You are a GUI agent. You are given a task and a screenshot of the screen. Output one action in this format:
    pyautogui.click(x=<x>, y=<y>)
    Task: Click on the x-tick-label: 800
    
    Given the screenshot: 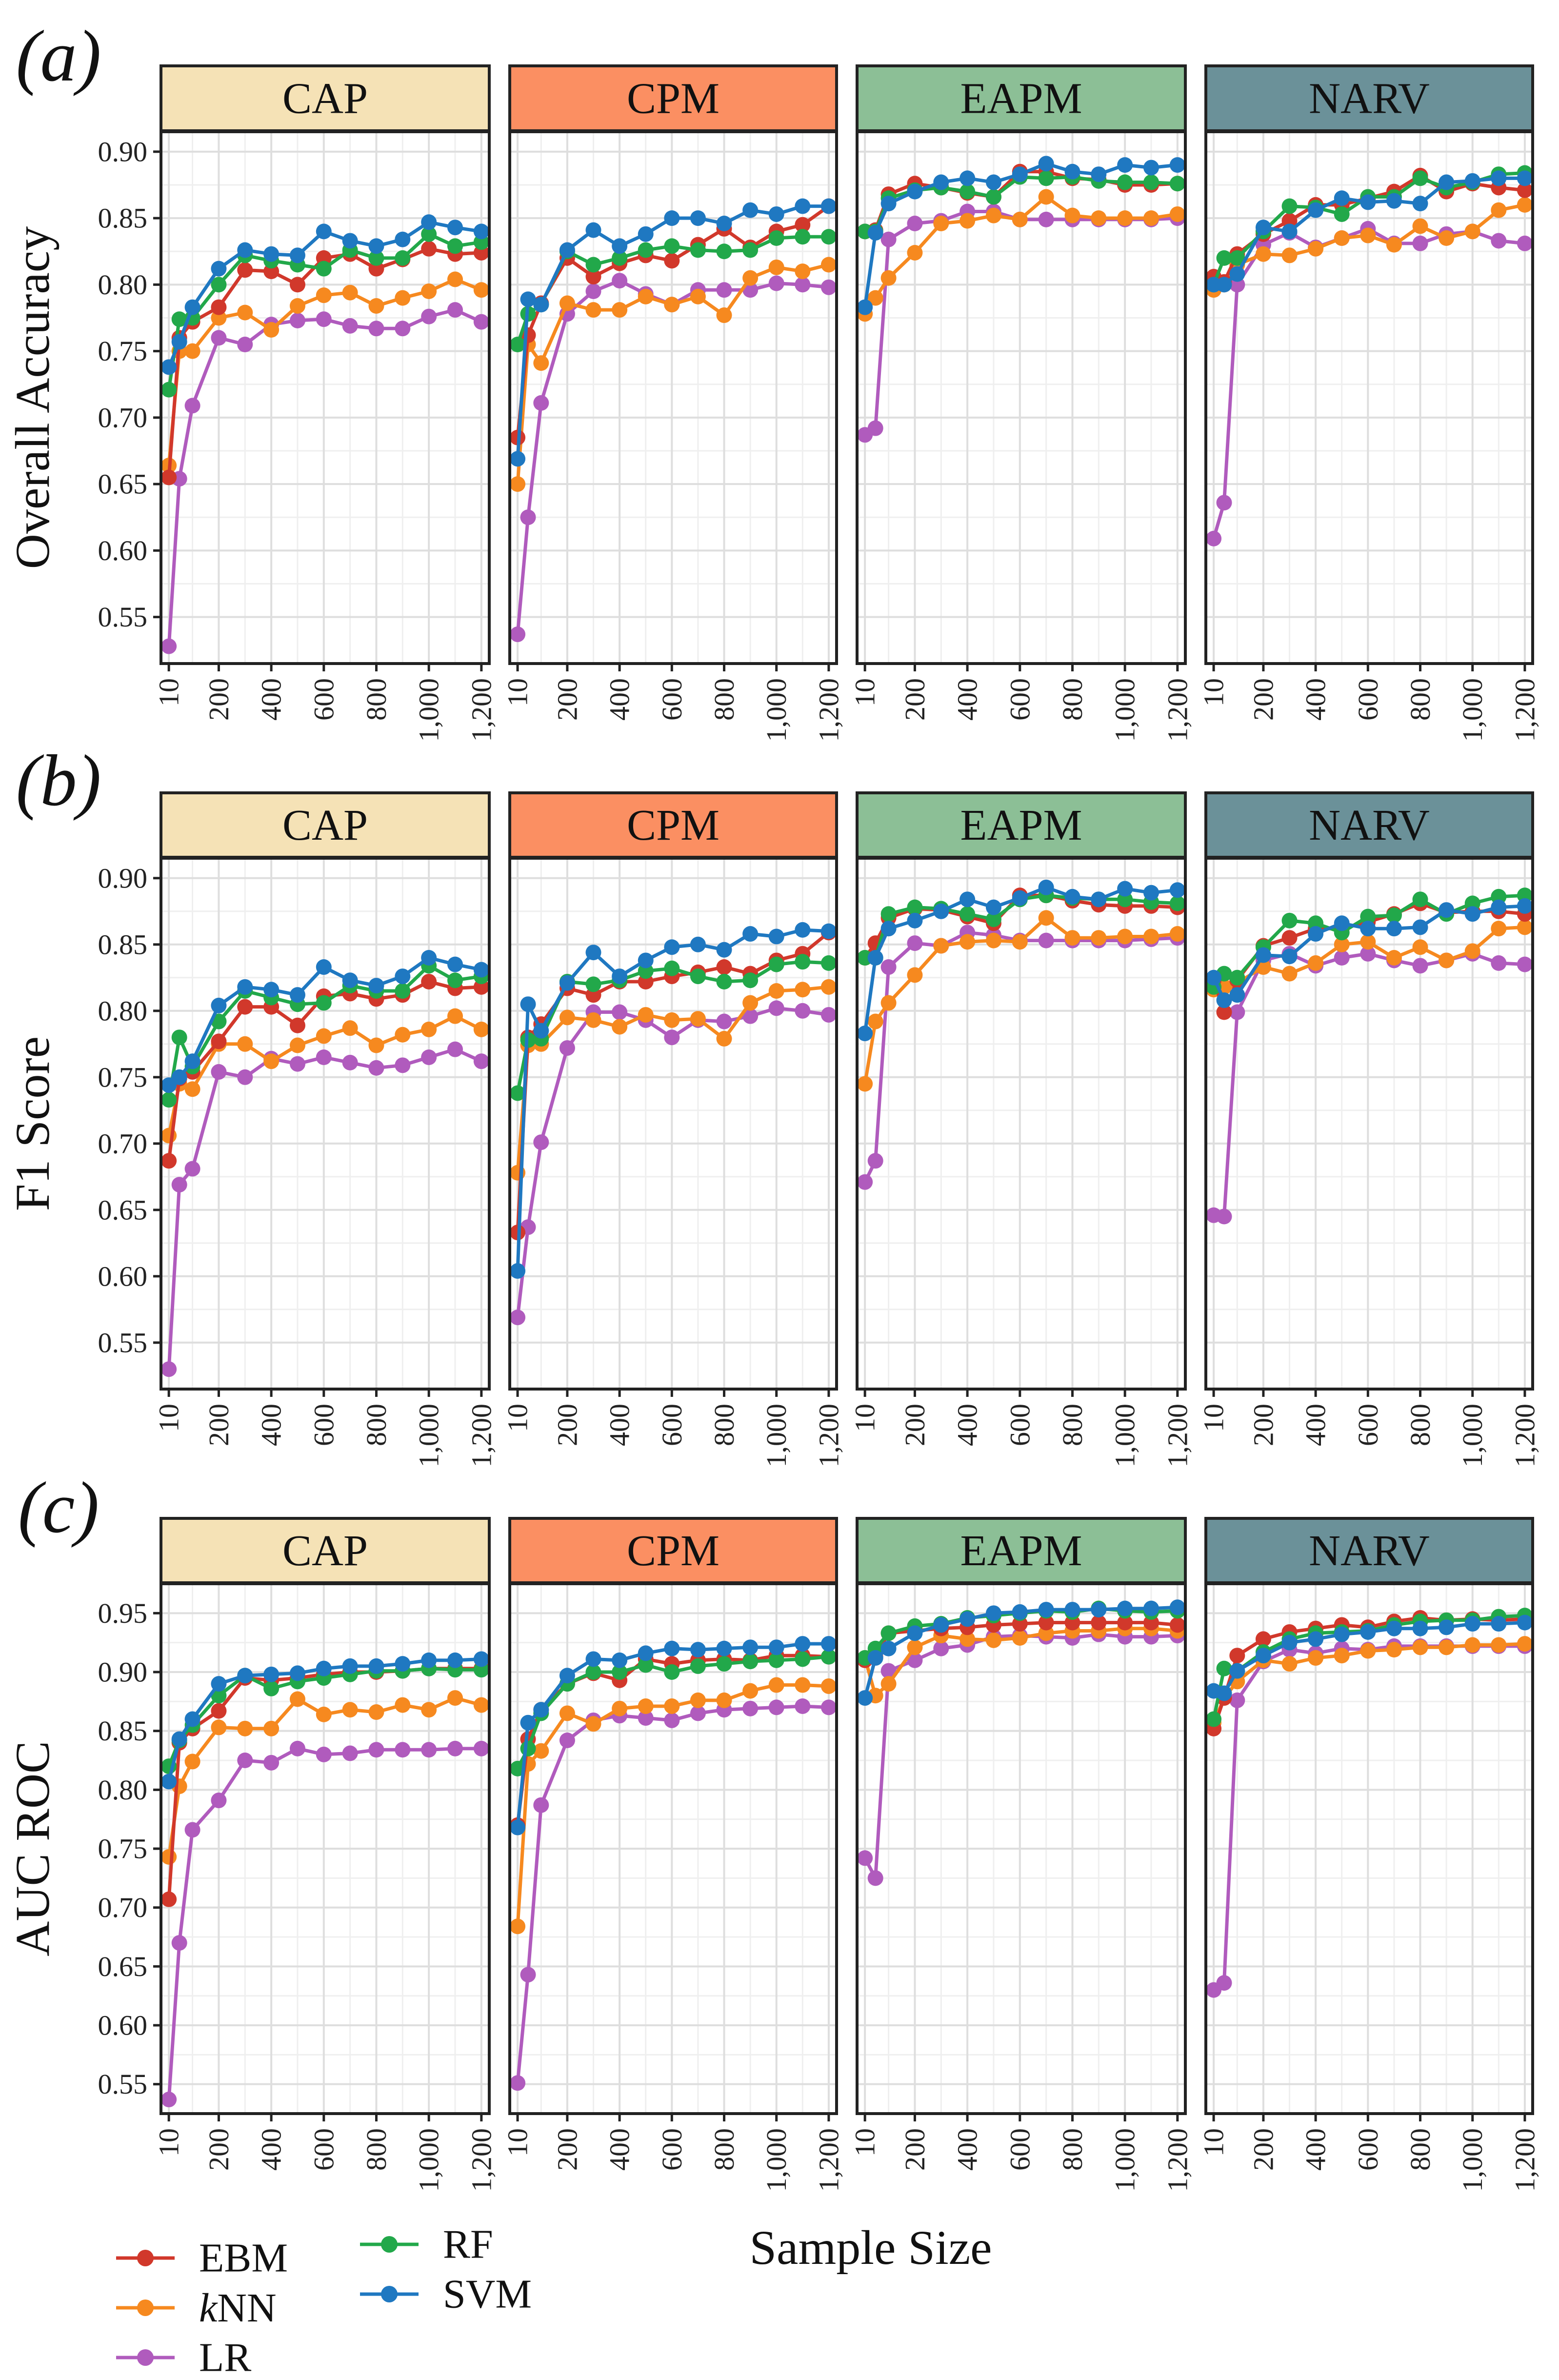 What is the action you would take?
    pyautogui.click(x=376, y=1425)
    